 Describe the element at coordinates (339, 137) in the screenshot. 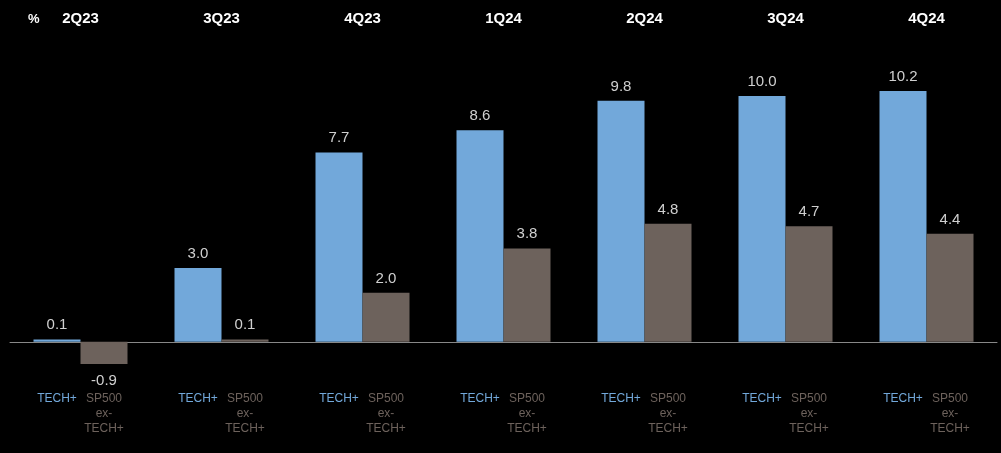

I see `data-label: 7.7` at that location.